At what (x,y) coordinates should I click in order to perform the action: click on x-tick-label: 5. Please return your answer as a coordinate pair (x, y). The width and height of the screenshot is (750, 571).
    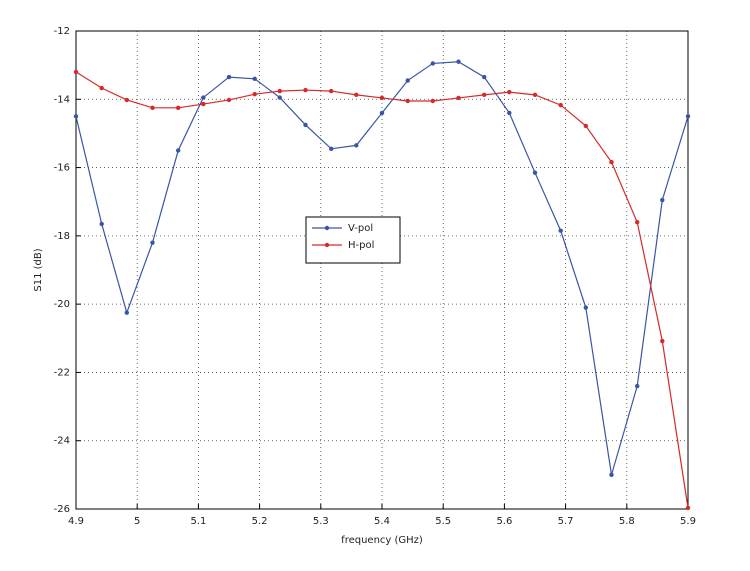
    Looking at the image, I should click on (137, 521).